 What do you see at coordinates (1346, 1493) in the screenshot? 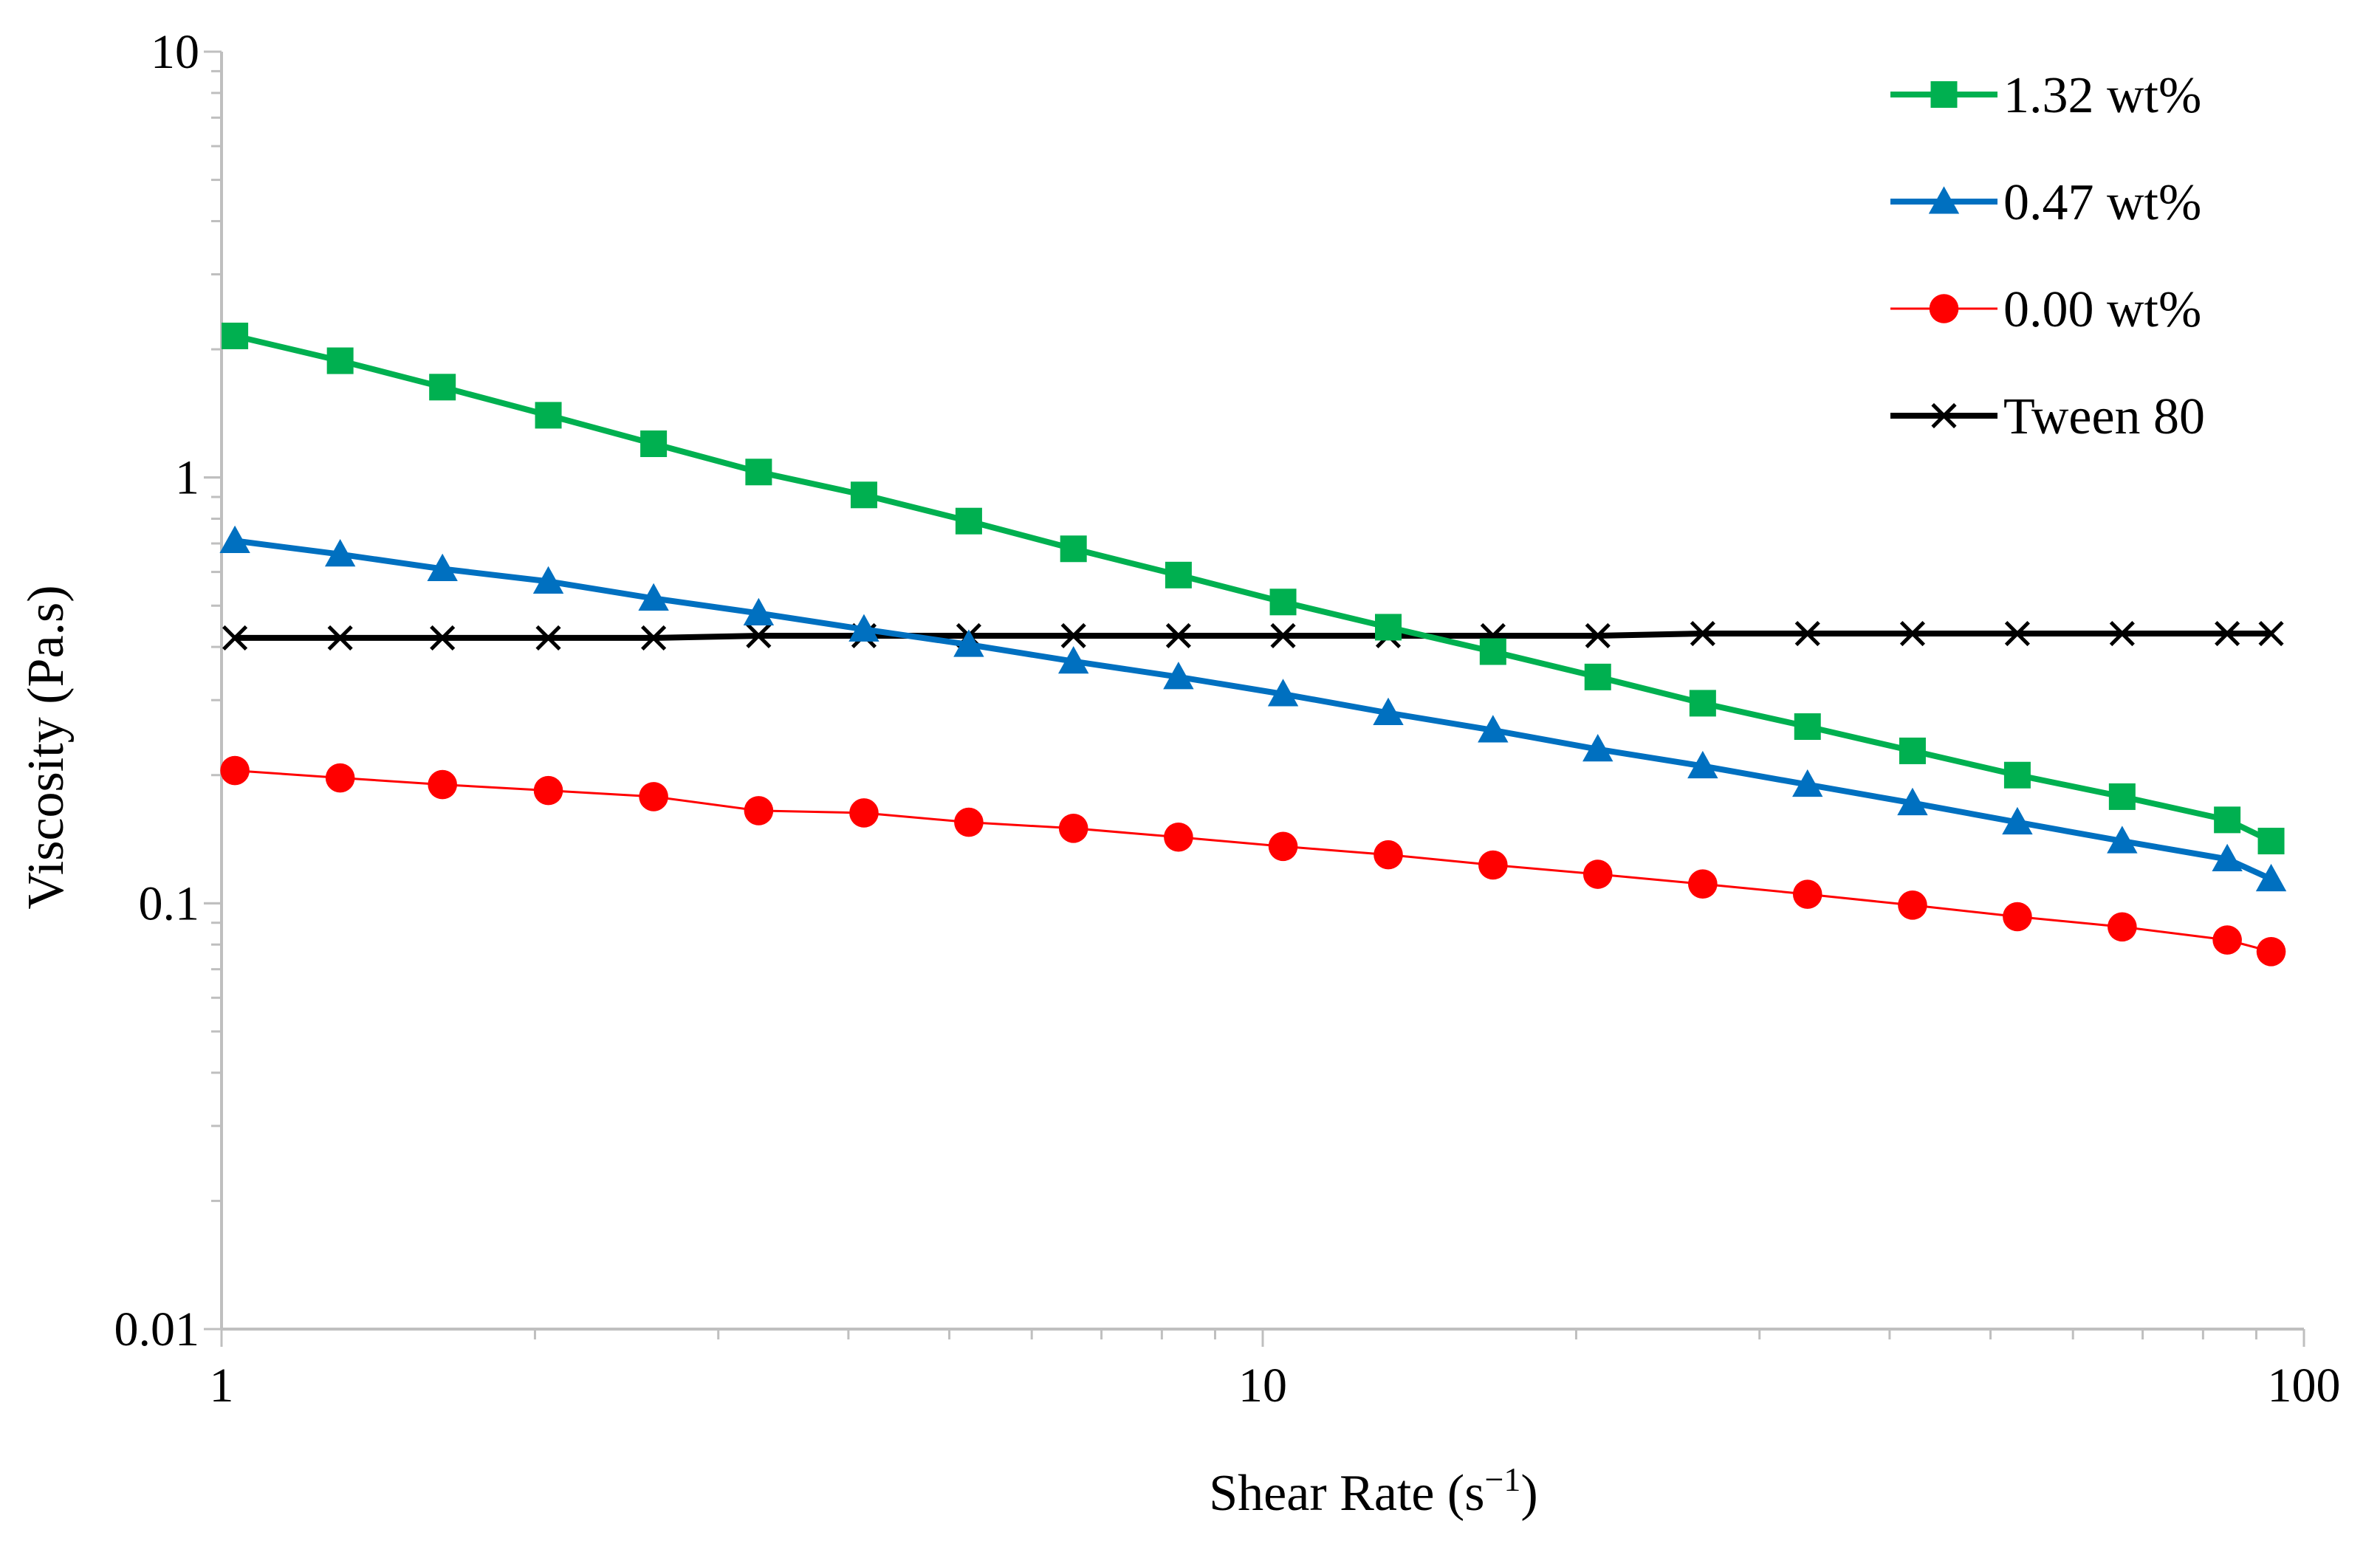
I see `x-axis-title-text: Shear Rate (s` at bounding box center [1346, 1493].